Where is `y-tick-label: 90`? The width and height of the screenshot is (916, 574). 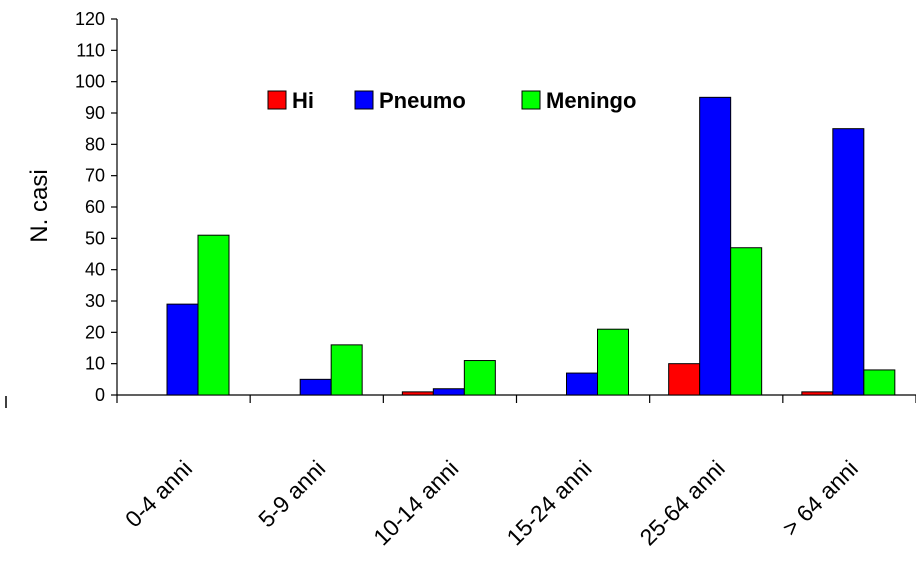 y-tick-label: 90 is located at coordinates (95, 113).